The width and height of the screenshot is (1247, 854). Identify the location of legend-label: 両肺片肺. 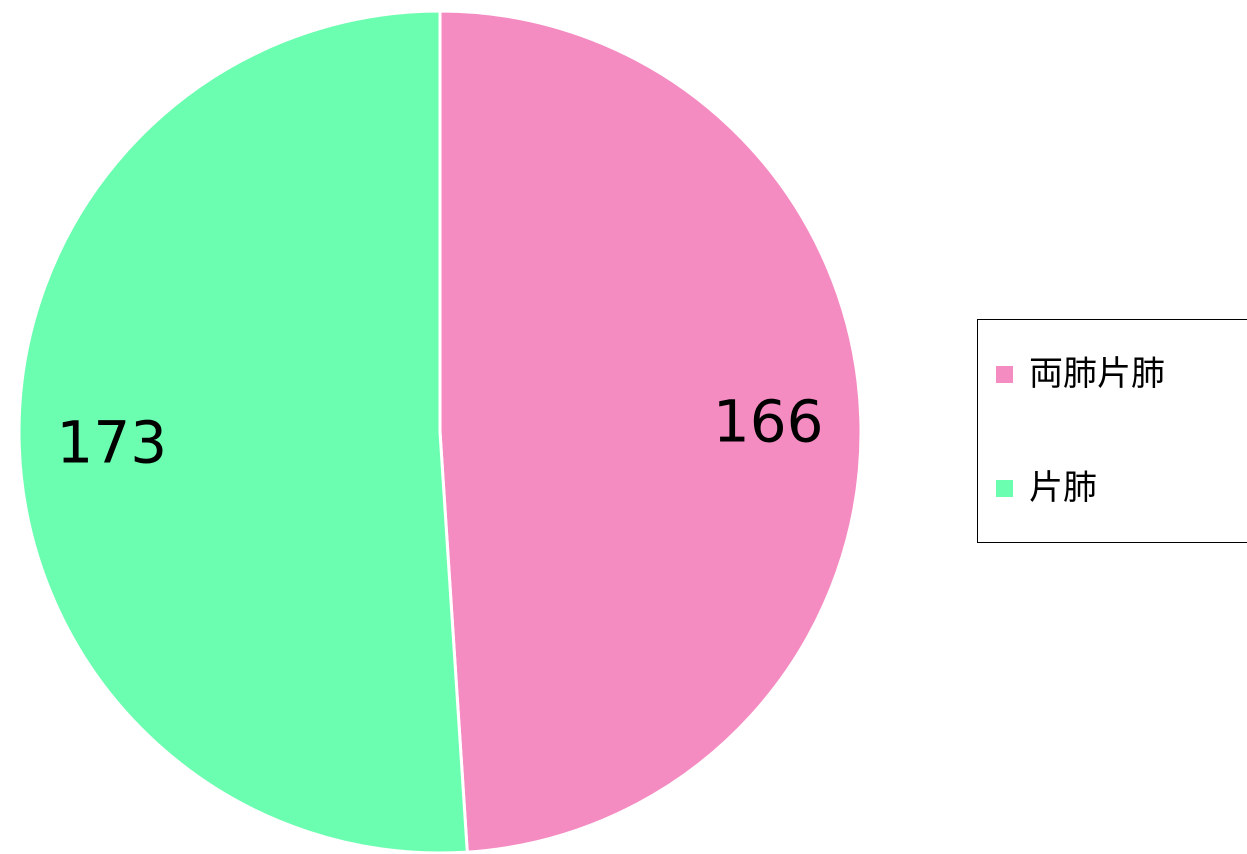
(1097, 374).